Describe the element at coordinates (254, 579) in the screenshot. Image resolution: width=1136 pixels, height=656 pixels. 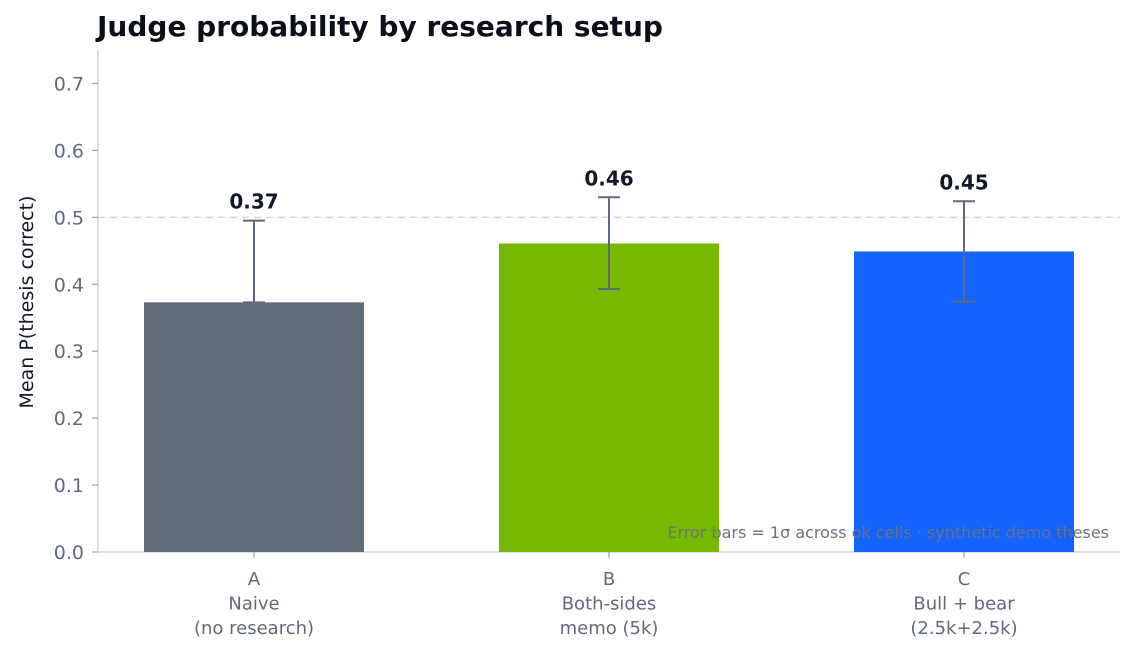
I see `x-tick-label-A: A` at that location.